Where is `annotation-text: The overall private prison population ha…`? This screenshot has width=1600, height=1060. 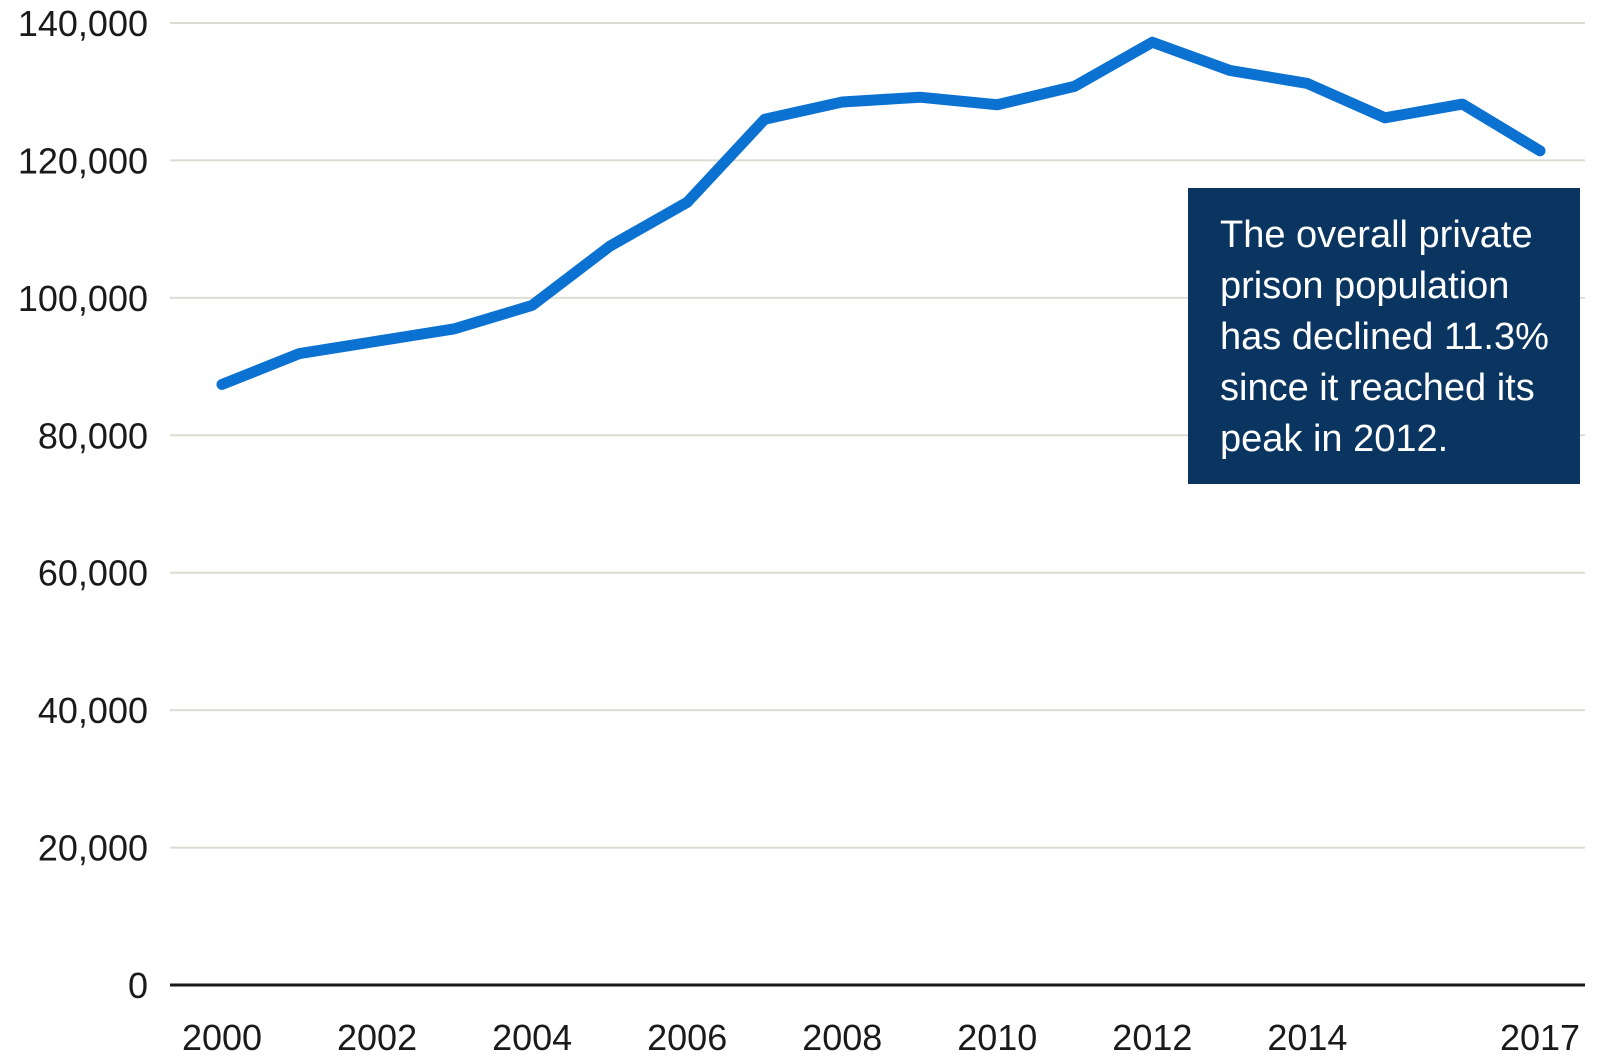 annotation-text: The overall private prison population ha… is located at coordinates (1384, 337).